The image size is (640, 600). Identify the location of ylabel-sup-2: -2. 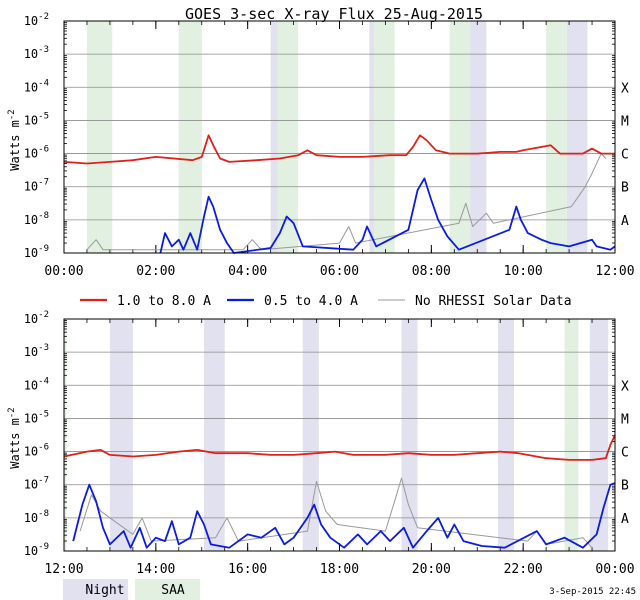
(12, 412).